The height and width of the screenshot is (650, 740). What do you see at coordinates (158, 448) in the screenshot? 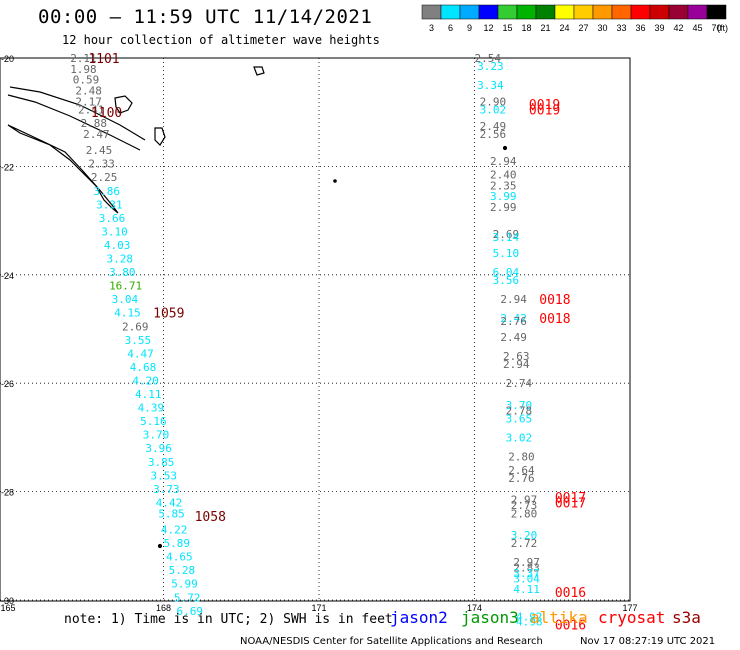
I see `wave-height-value: 3.96` at bounding box center [158, 448].